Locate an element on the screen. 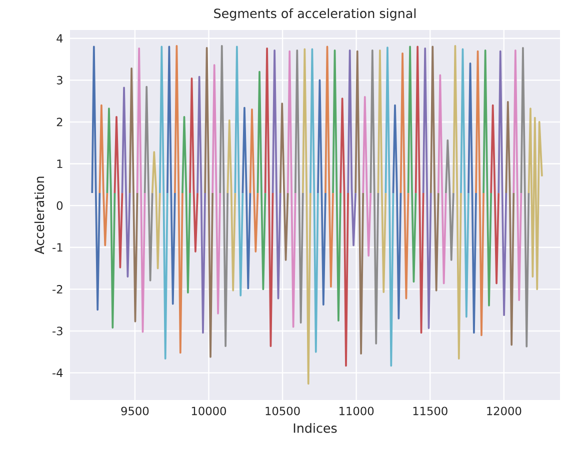 The height and width of the screenshot is (463, 575). y-tick-label: -3 is located at coordinates (57, 331).